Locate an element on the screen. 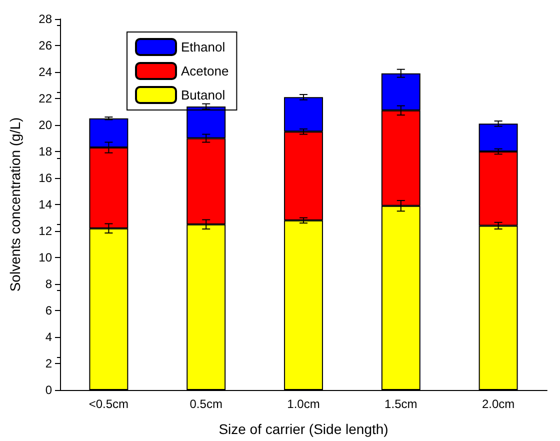 Image resolution: width=560 pixels, height=441 pixels. y-tick-label: 6 is located at coordinates (48, 311).